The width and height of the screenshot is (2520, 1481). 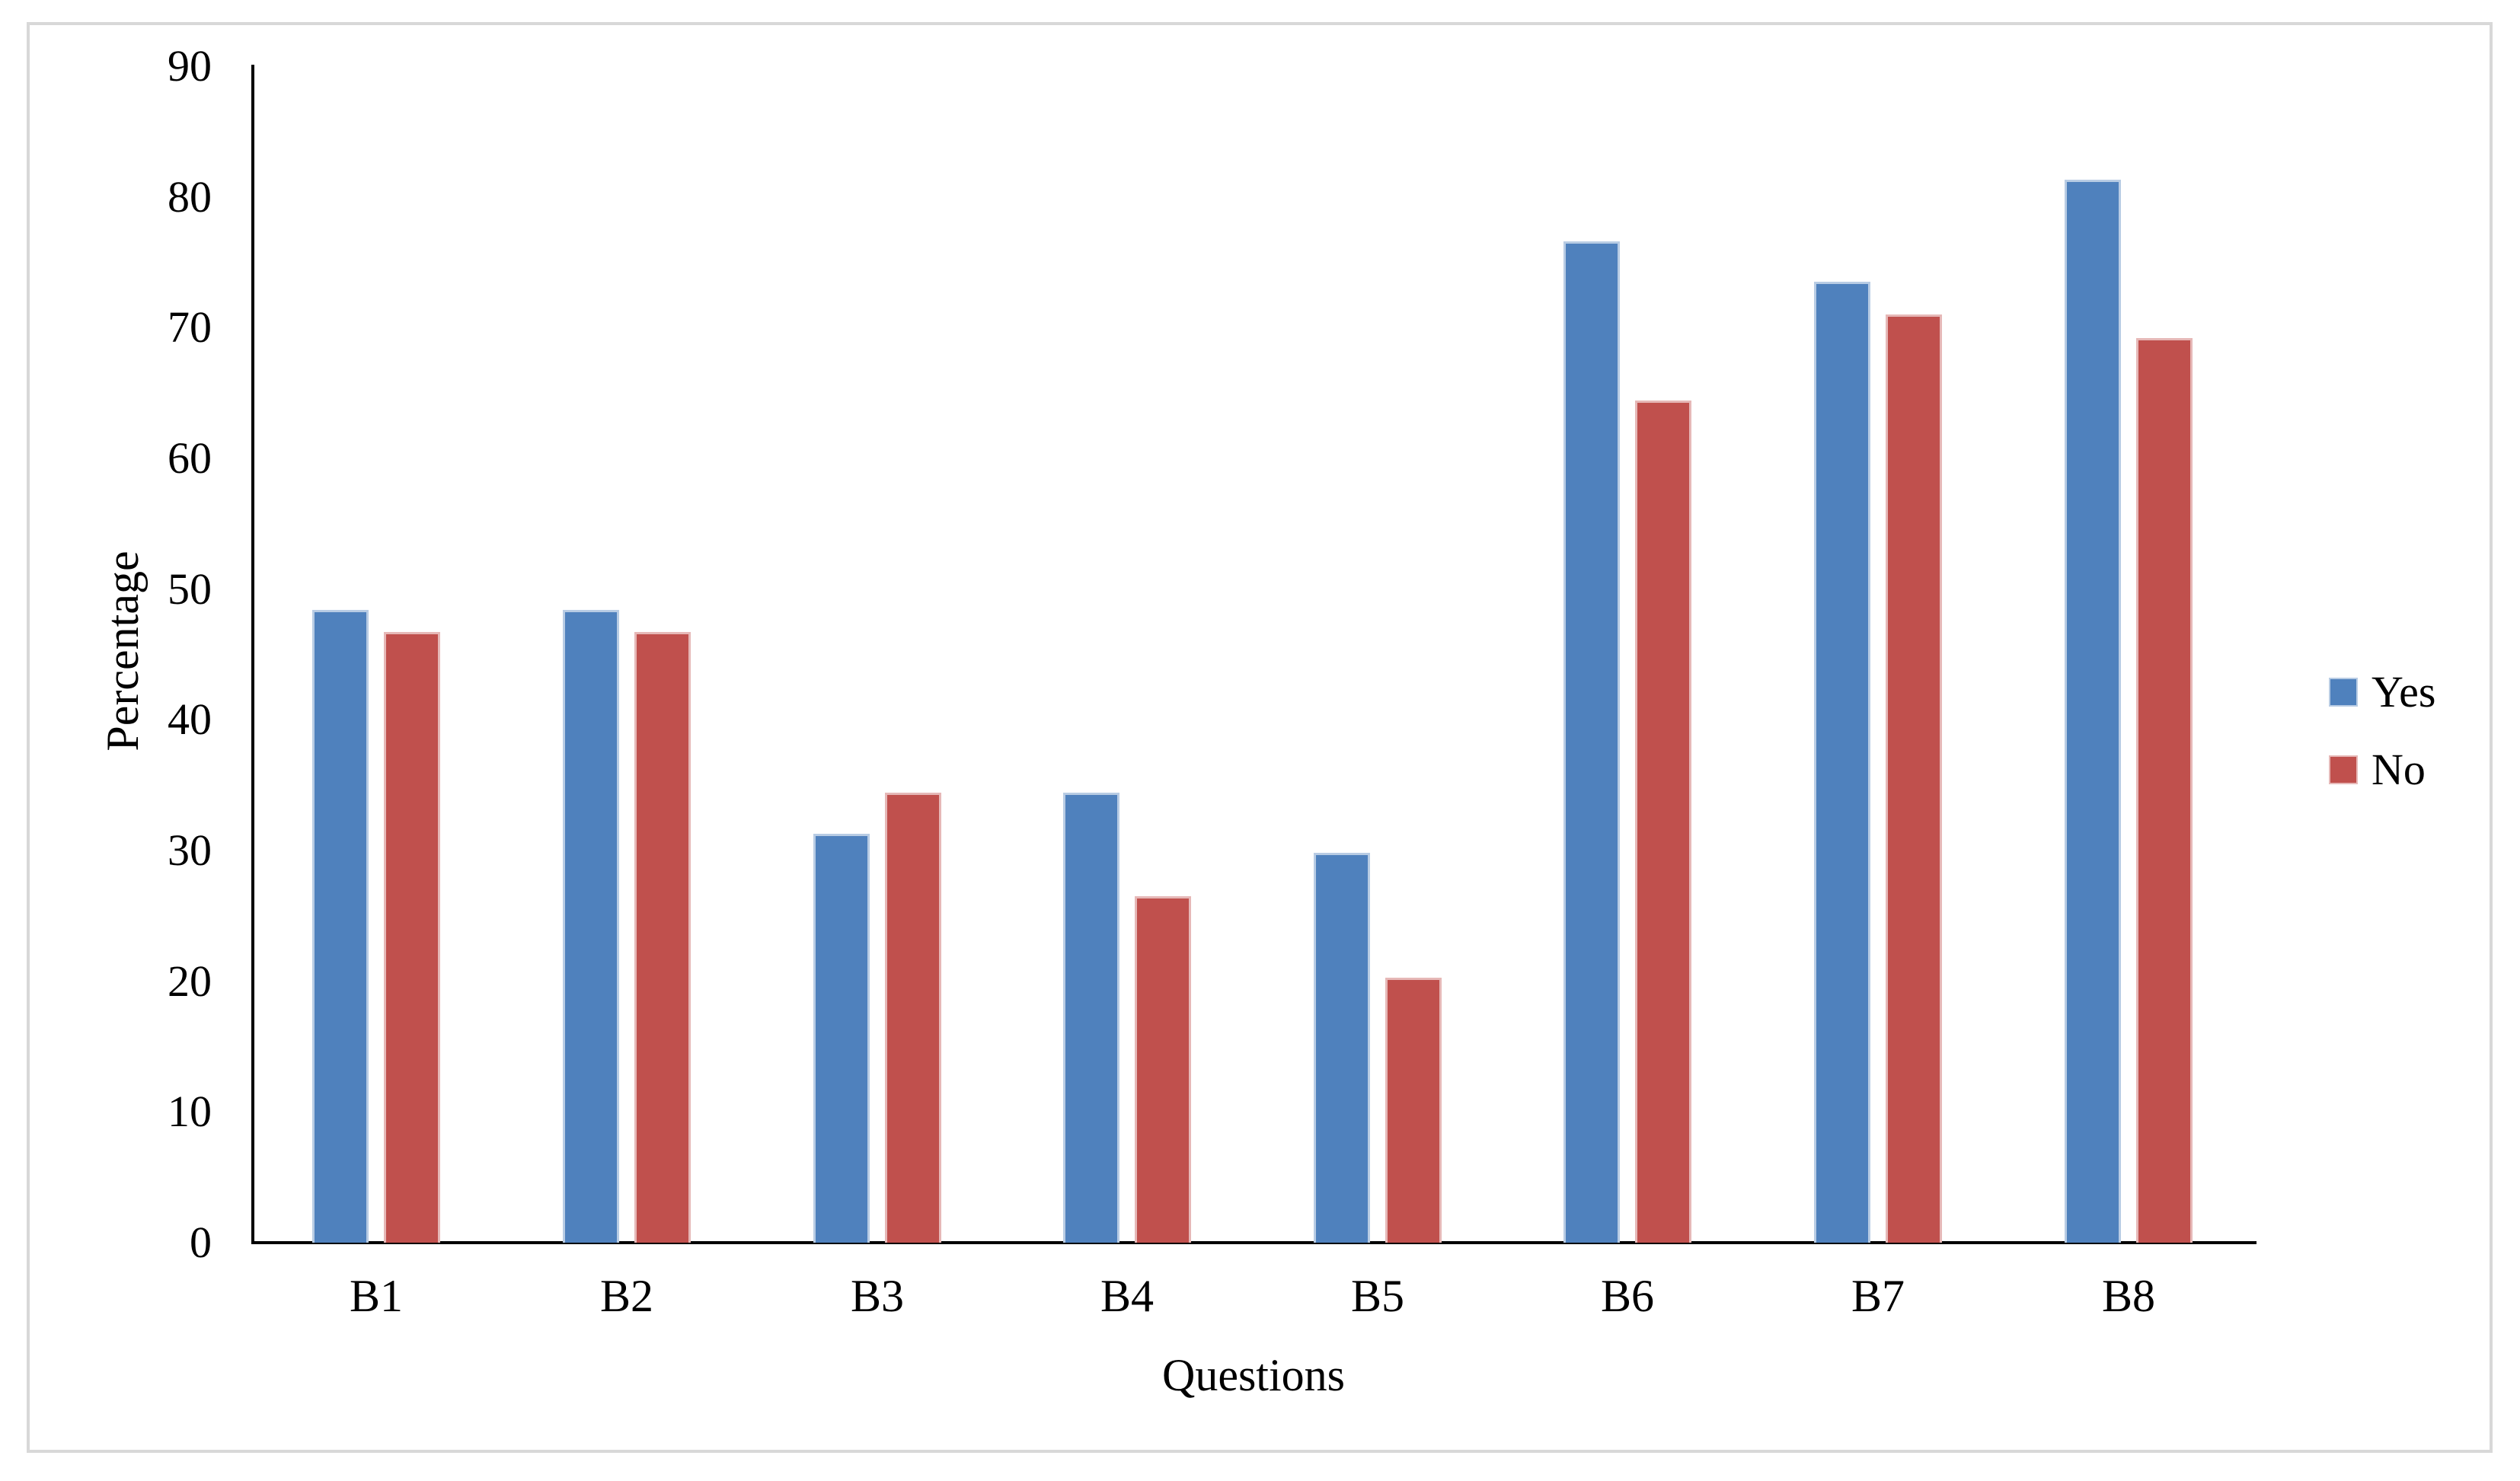 What do you see at coordinates (1914, 778) in the screenshot?
I see `bar-no-b7` at bounding box center [1914, 778].